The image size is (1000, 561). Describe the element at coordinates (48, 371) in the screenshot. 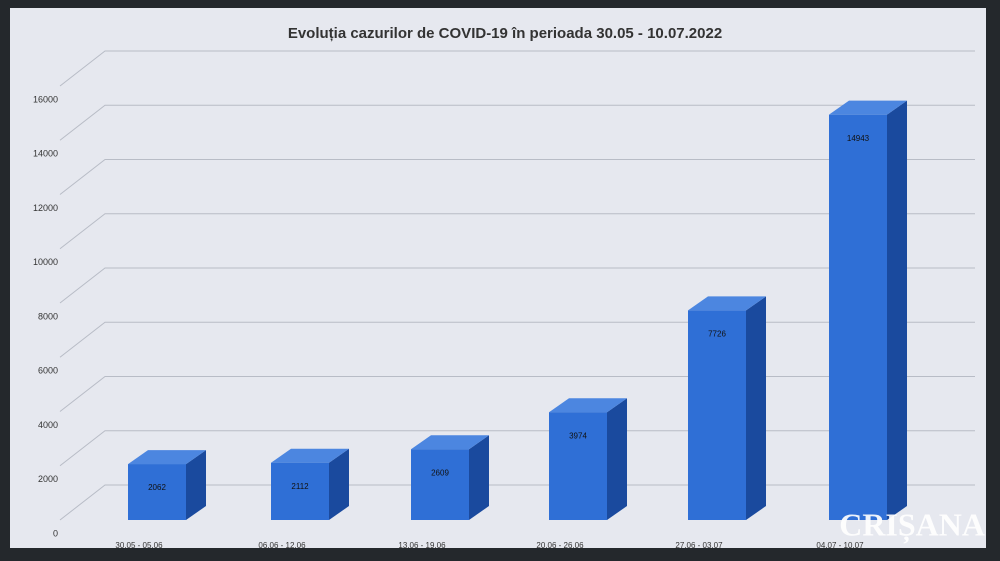

I see `y-tick-label: 6000` at that location.